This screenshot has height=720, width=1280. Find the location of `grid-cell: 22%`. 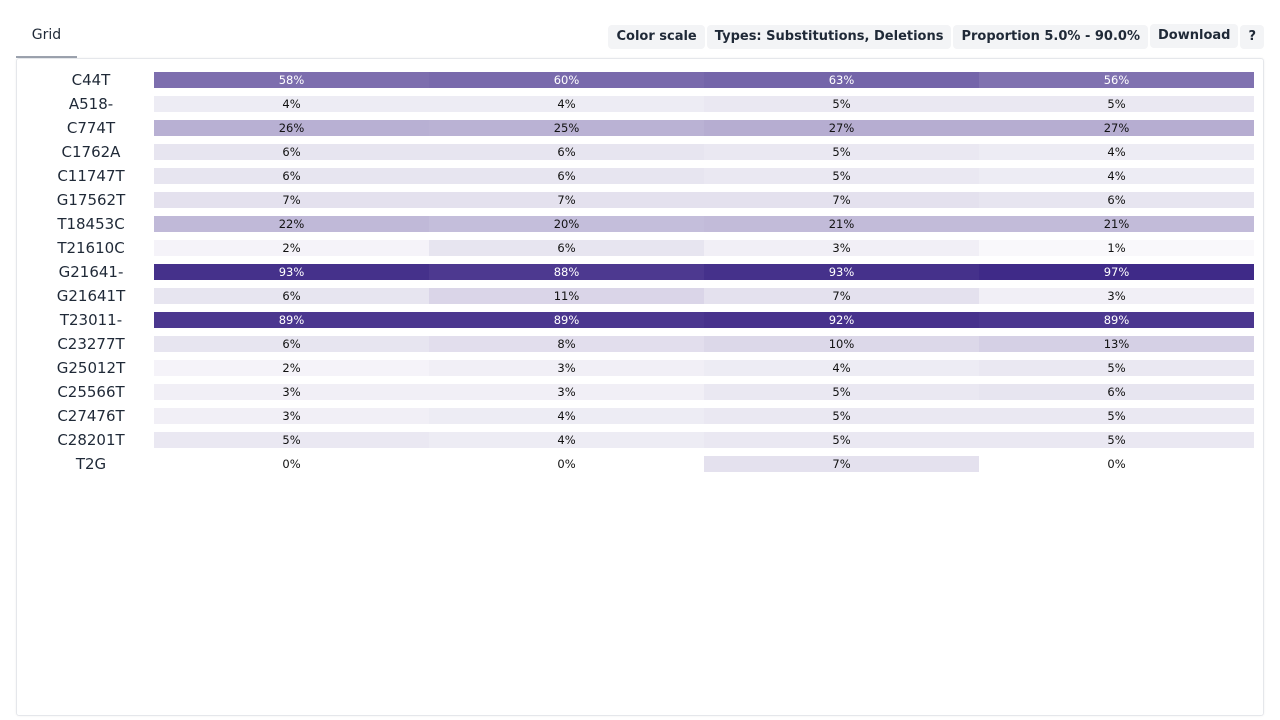

grid-cell: 22% is located at coordinates (291, 224).